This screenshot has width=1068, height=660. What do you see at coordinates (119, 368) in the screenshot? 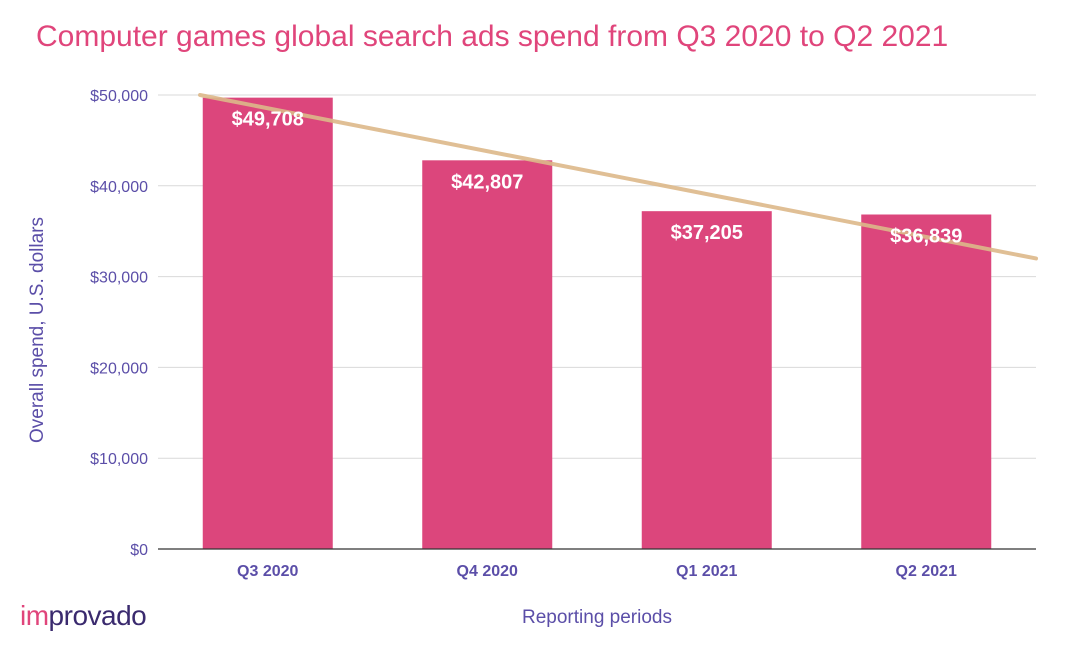
I see `y-tick-label: $20,000` at bounding box center [119, 368].